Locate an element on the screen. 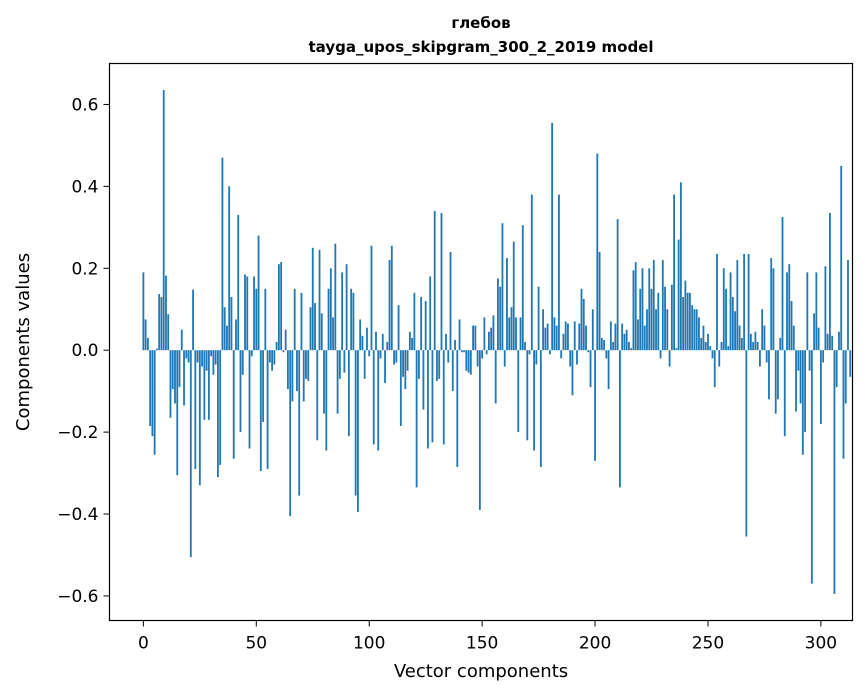  x-axis: 0 50 100 150 200 250 300 is located at coordinates (487, 637).